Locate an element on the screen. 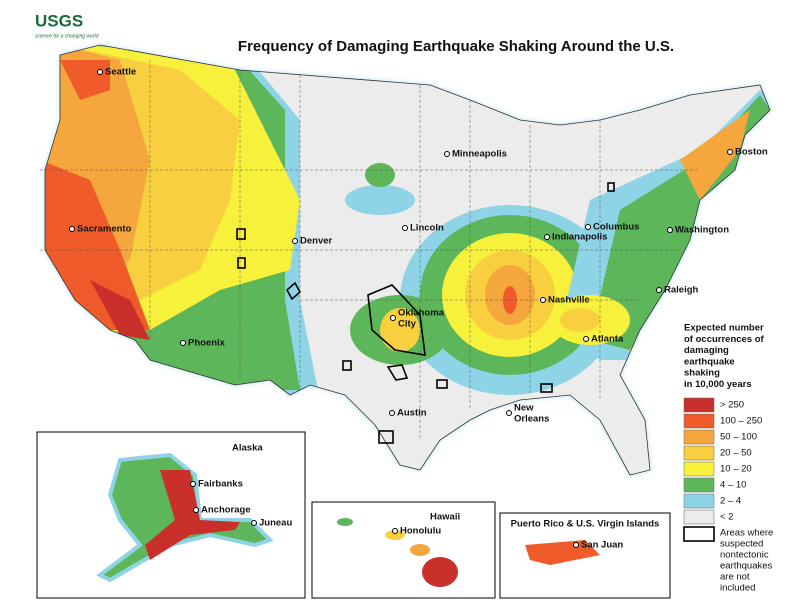 This screenshot has width=792, height=612. inset-title: Puerto Rico & U.S. Virgin Islands is located at coordinates (585, 524).